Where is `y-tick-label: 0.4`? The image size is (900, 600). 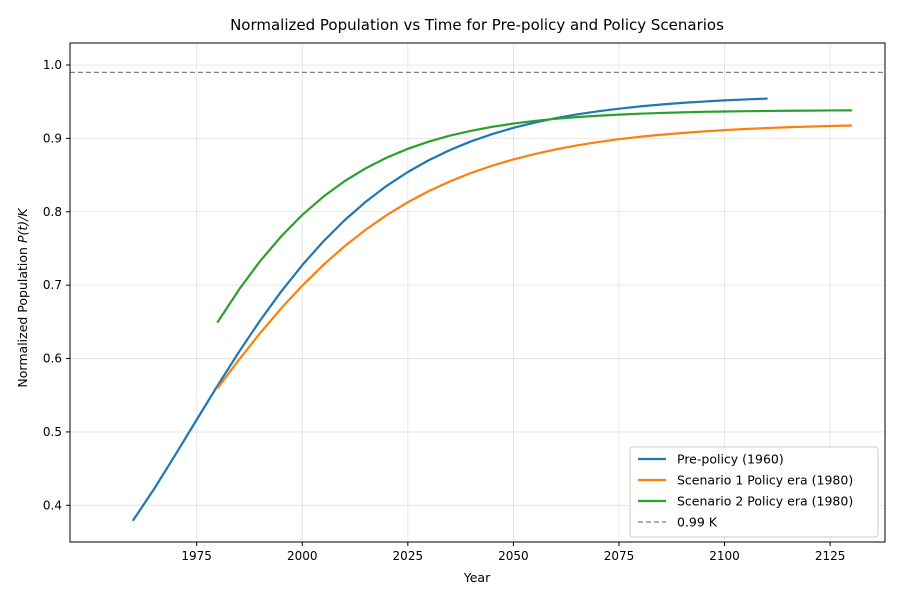
y-tick-label: 0.4 is located at coordinates (52, 505).